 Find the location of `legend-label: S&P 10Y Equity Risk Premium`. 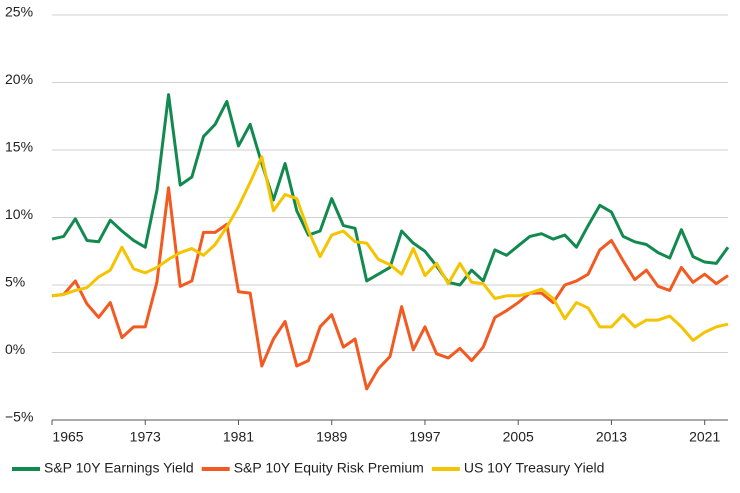

legend-label: S&P 10Y Equity Risk Premium is located at coordinates (329, 468).